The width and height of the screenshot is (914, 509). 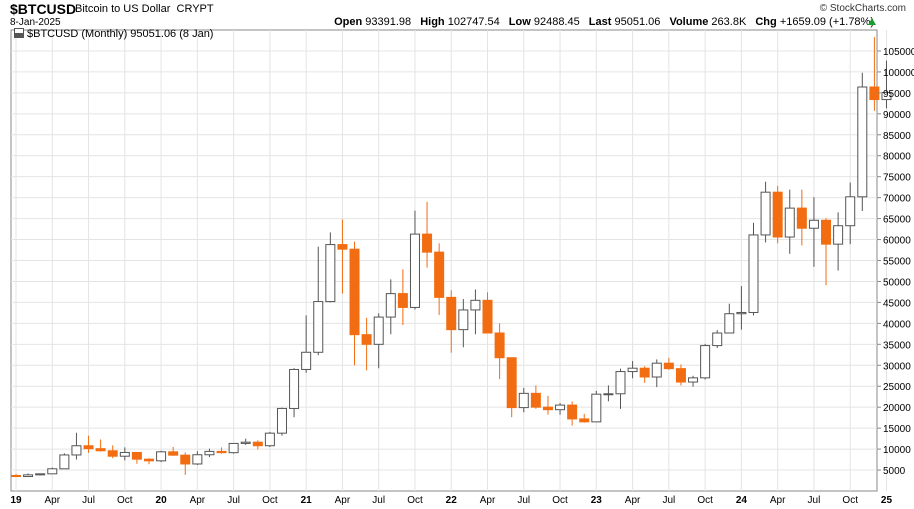 I want to click on brand-watermark: © StockCharts.com, so click(x=862, y=8).